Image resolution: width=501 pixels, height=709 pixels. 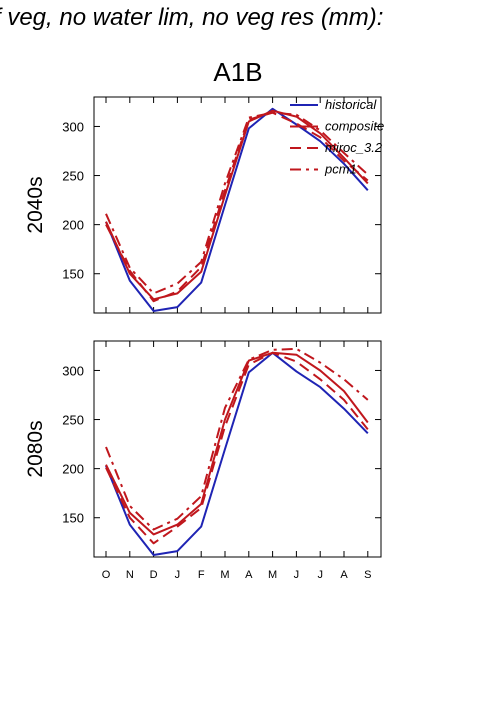 What do you see at coordinates (201, 575) in the screenshot?
I see `x-tick-label: F` at bounding box center [201, 575].